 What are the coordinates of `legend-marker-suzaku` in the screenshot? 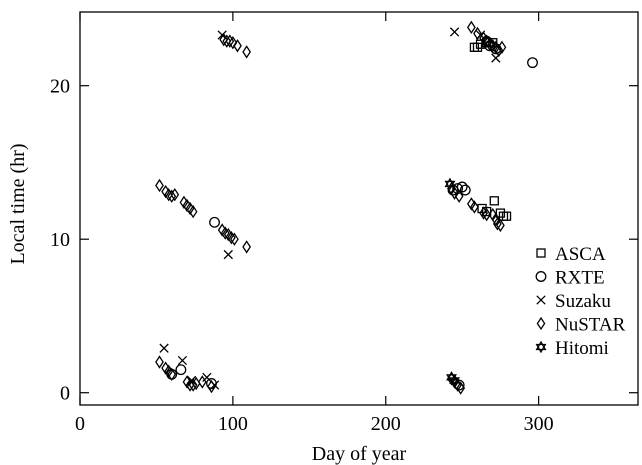 It's located at (541, 300).